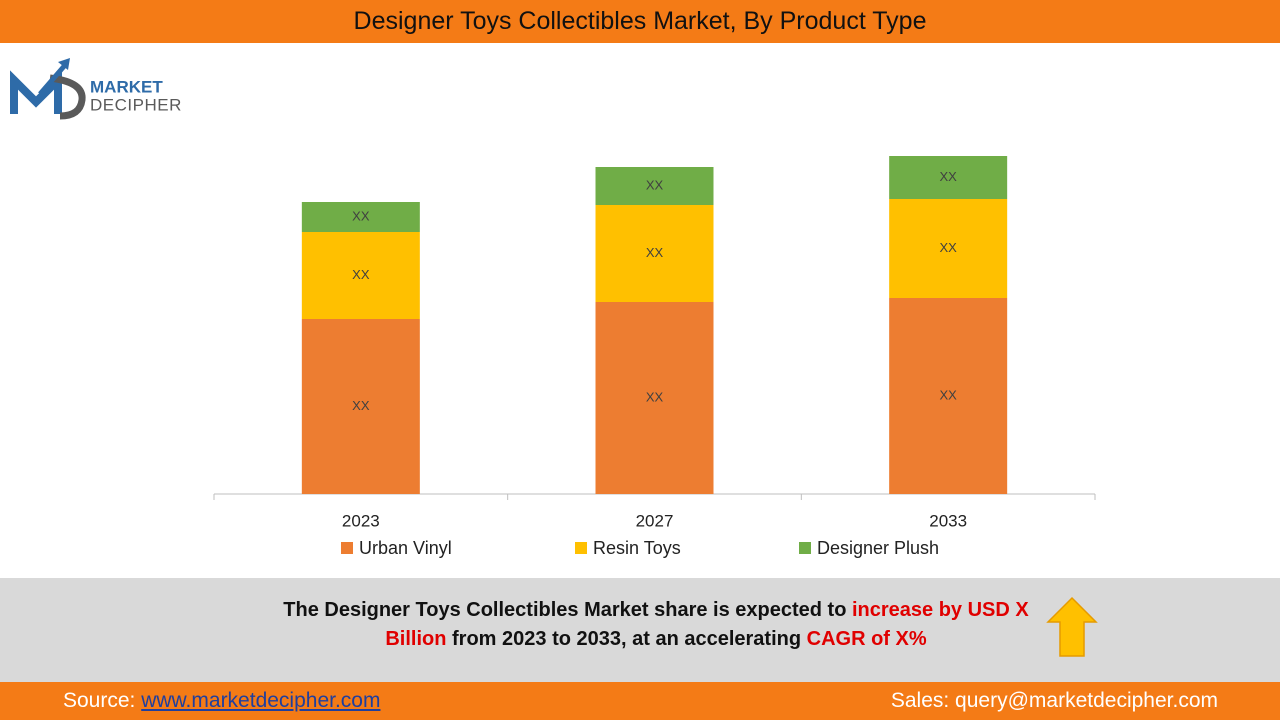 The width and height of the screenshot is (1280, 720). What do you see at coordinates (53, 79) in the screenshot?
I see `logo-arrow` at bounding box center [53, 79].